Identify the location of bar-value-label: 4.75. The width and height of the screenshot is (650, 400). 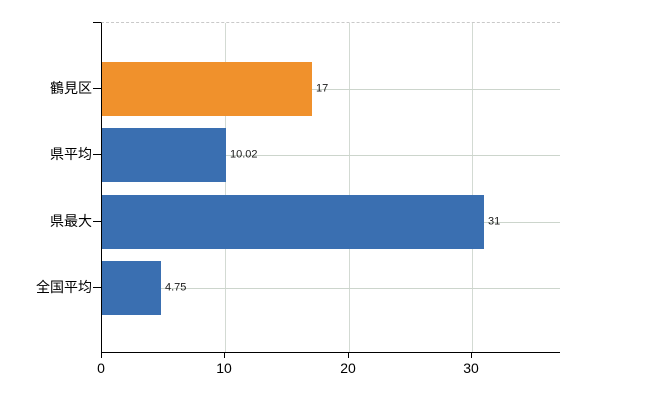
(176, 287).